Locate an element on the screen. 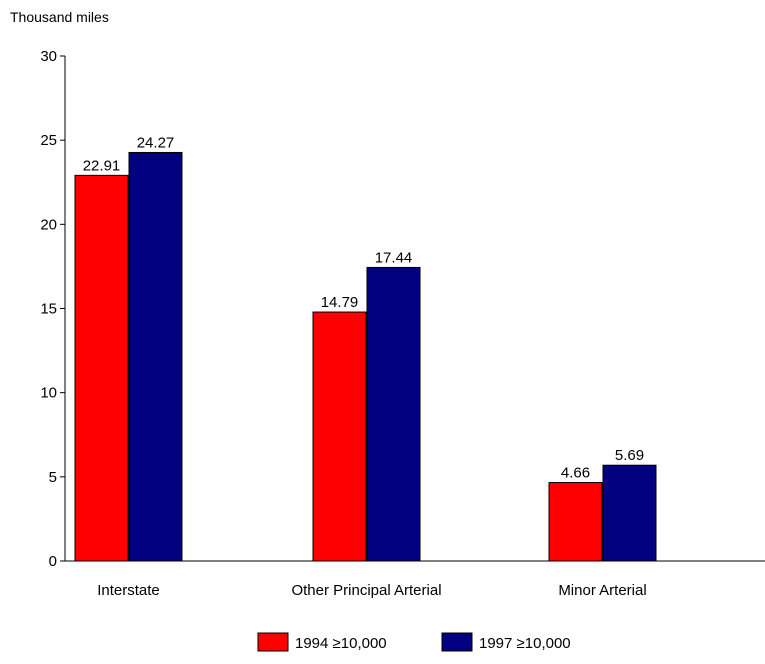 This screenshot has width=765, height=664. category-label-2: Minor Arterial is located at coordinates (602, 590).